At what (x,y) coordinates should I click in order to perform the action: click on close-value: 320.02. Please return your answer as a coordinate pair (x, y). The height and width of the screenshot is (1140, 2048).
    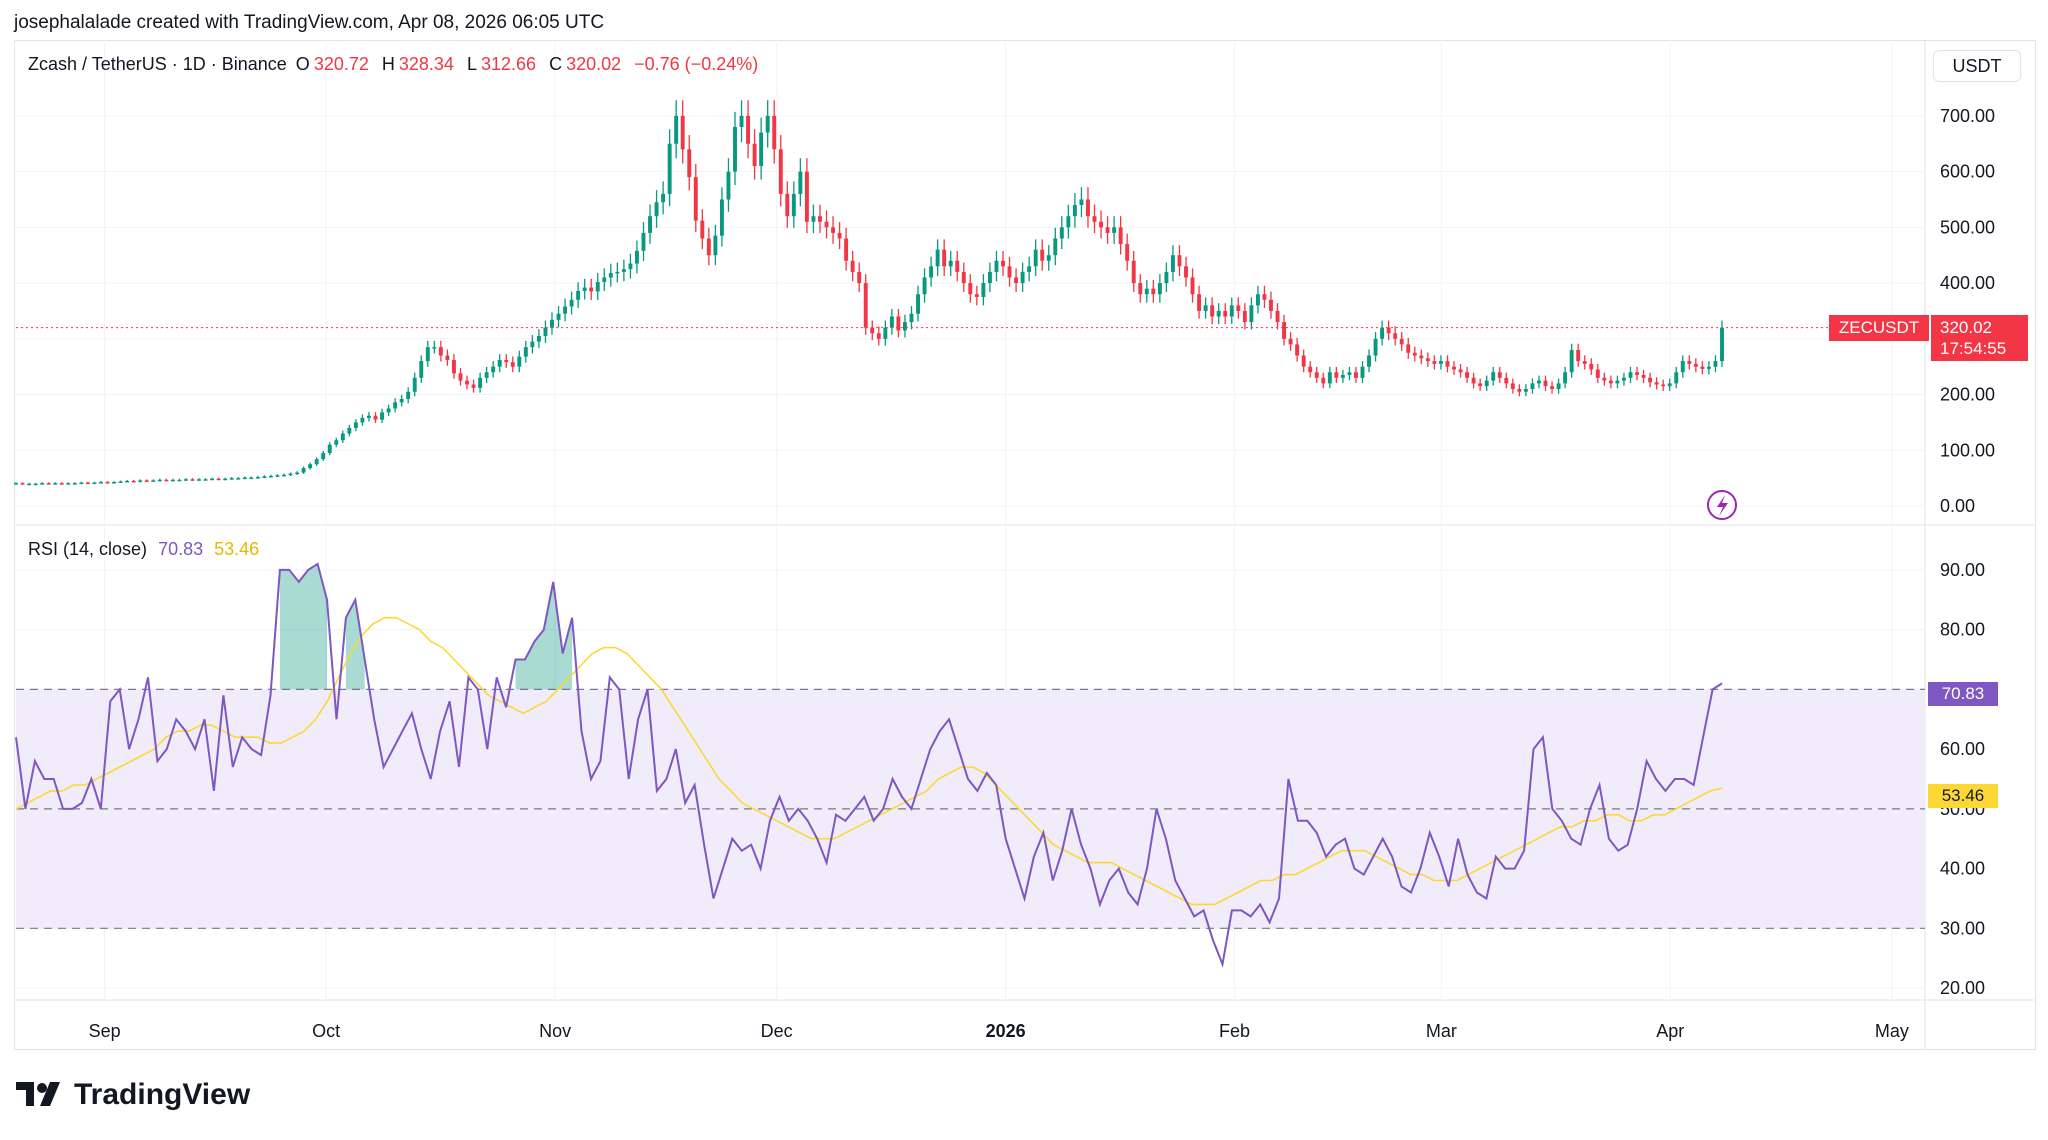
    Looking at the image, I should click on (594, 64).